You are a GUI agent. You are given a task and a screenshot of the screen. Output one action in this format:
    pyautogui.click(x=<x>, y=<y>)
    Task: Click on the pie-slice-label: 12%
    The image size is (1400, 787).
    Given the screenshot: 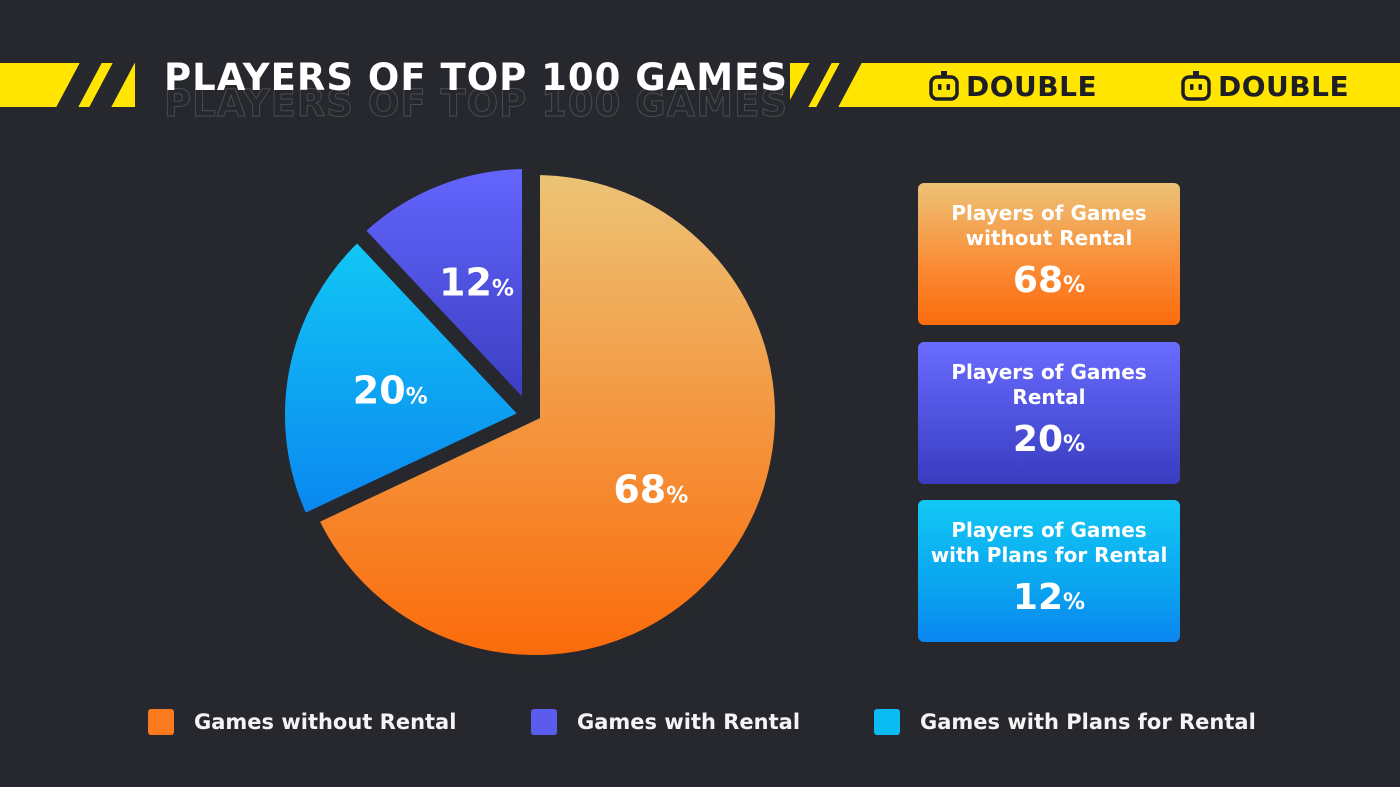 What is the action you would take?
    pyautogui.click(x=476, y=282)
    